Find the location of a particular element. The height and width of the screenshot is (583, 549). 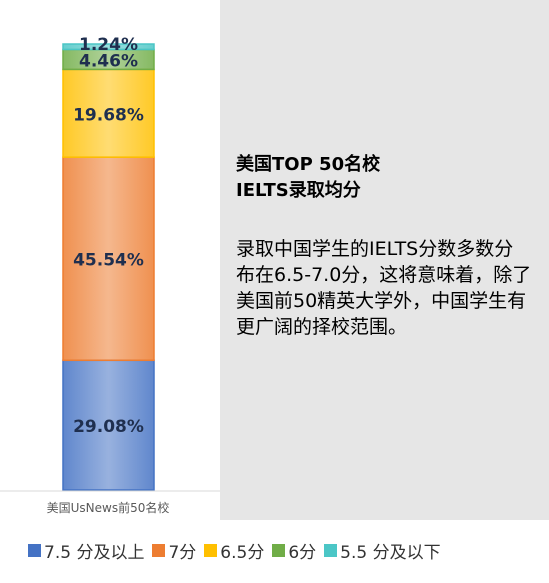

data-label-1: 29.08% is located at coordinates (108, 427).